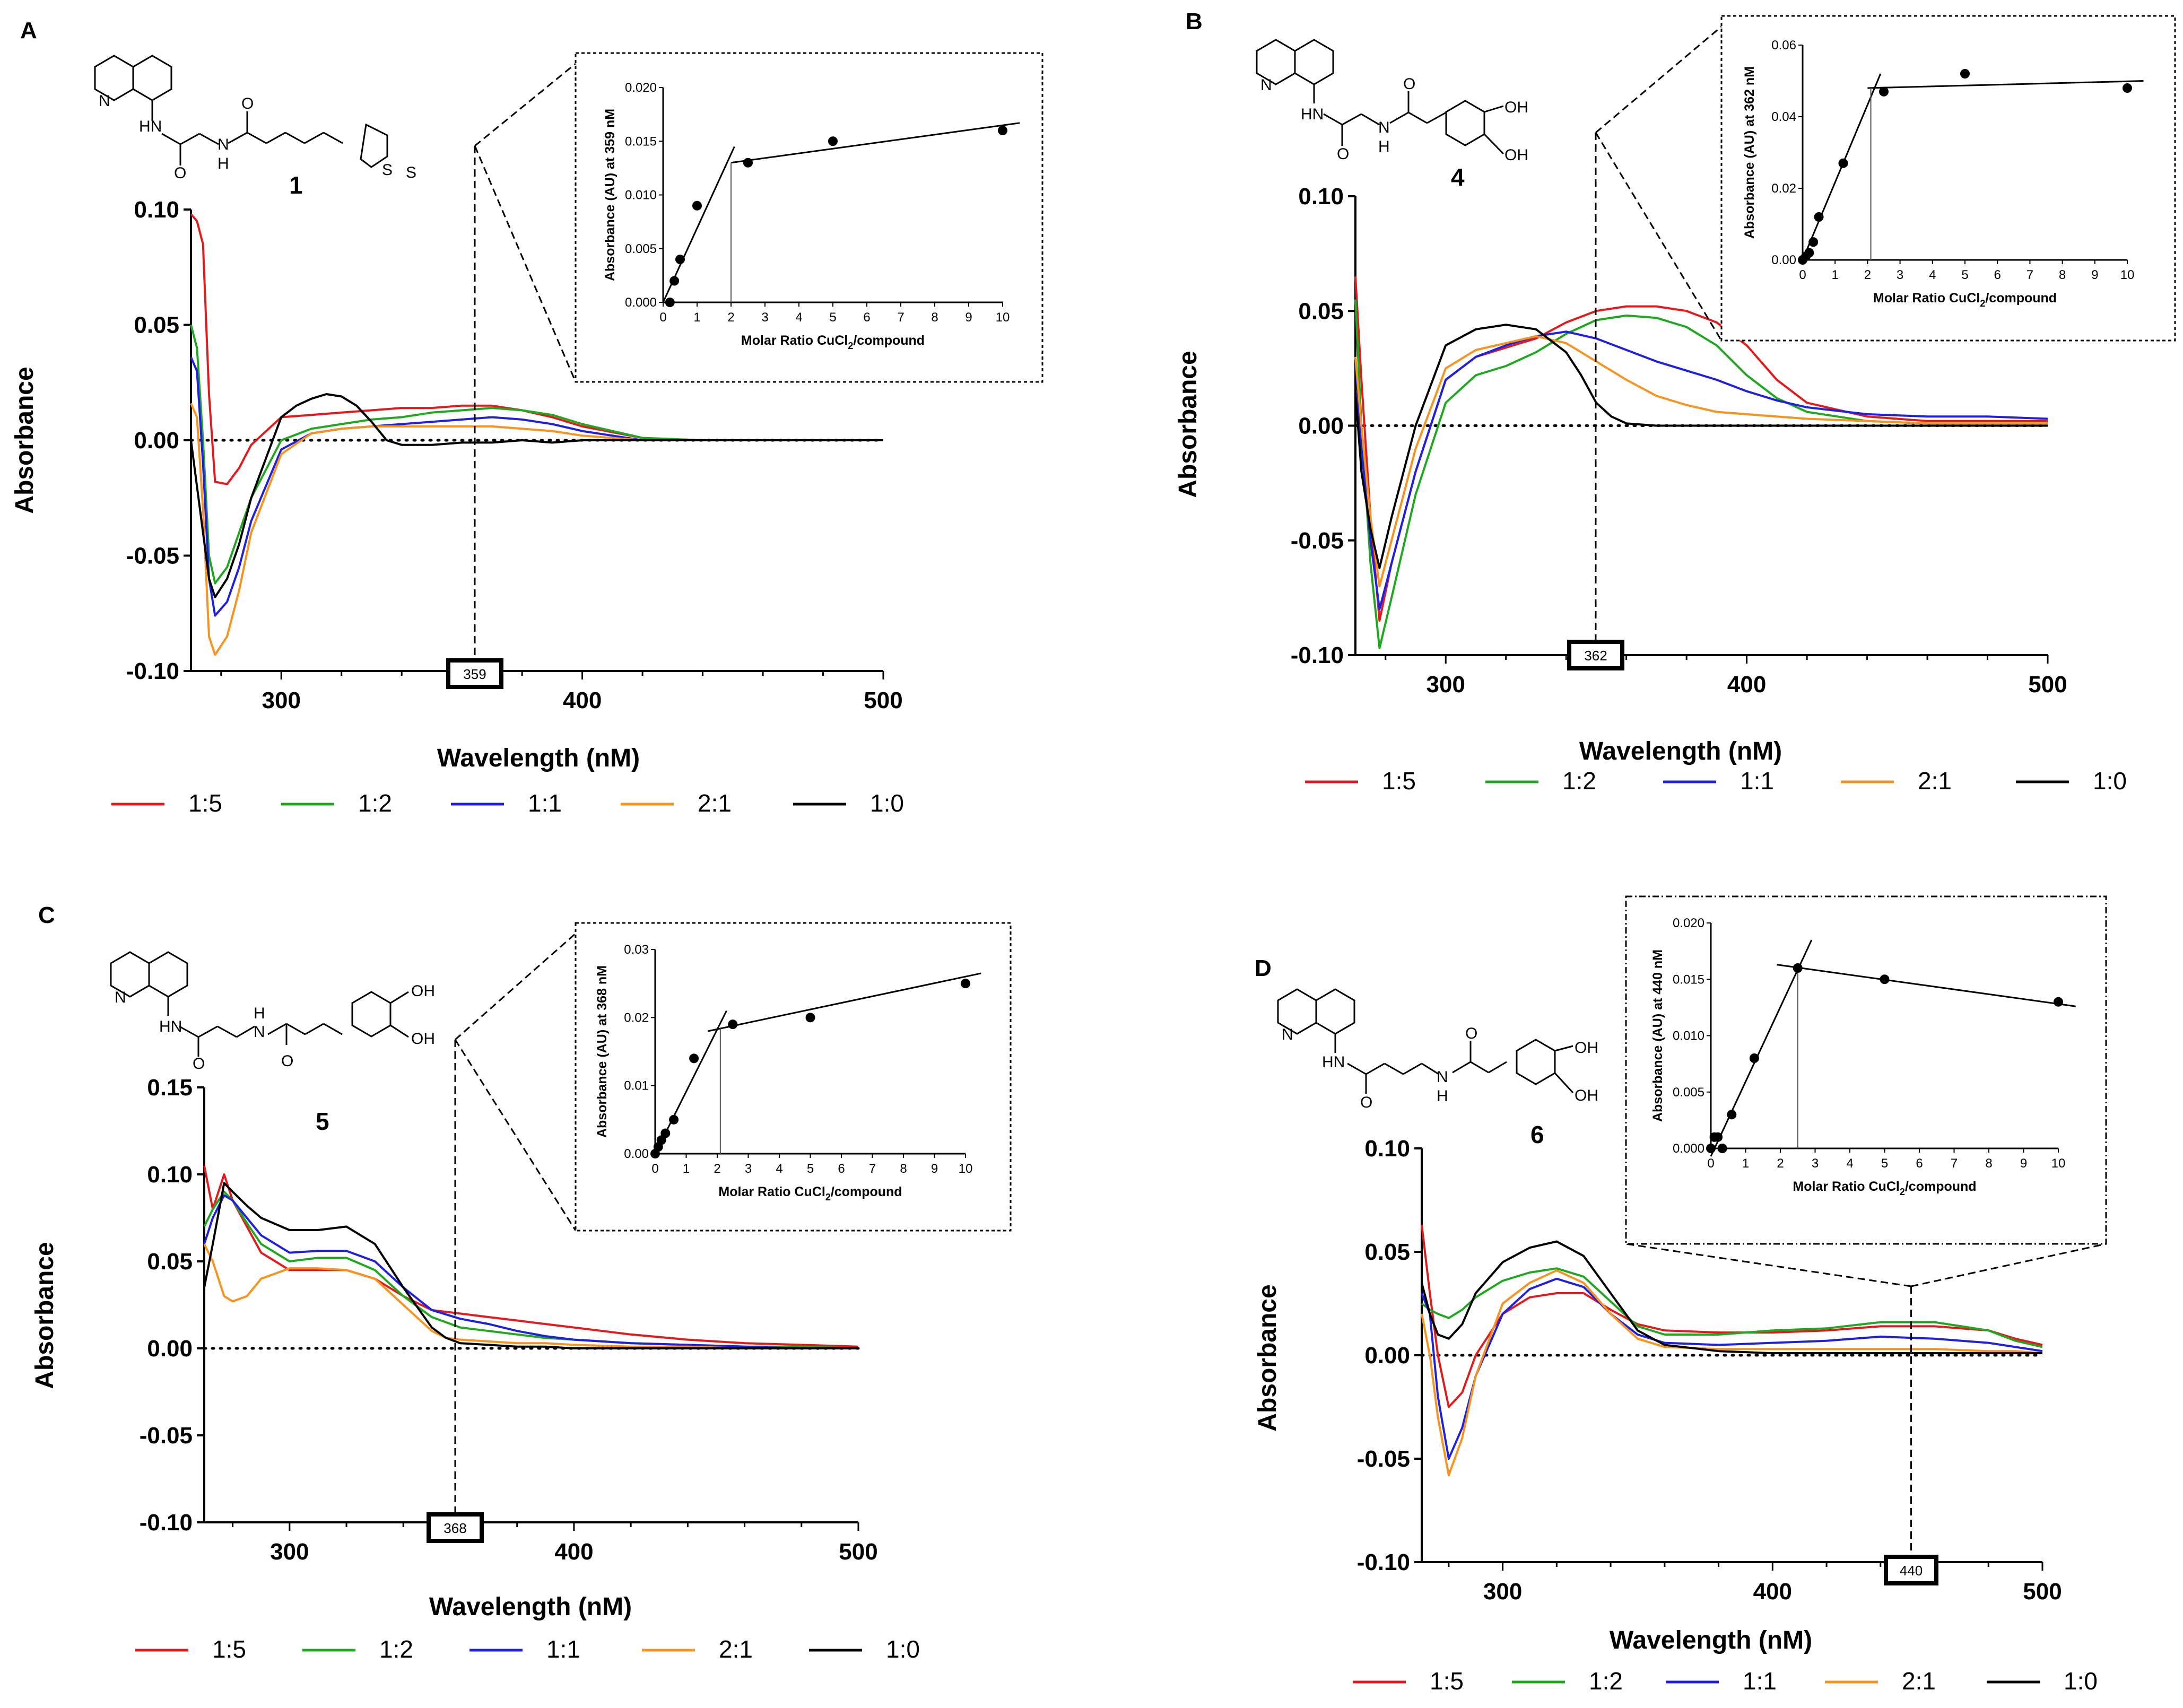 Image resolution: width=2183 pixels, height=1708 pixels. What do you see at coordinates (1586, 1048) in the screenshot?
I see `atom-oh1-d: OH` at bounding box center [1586, 1048].